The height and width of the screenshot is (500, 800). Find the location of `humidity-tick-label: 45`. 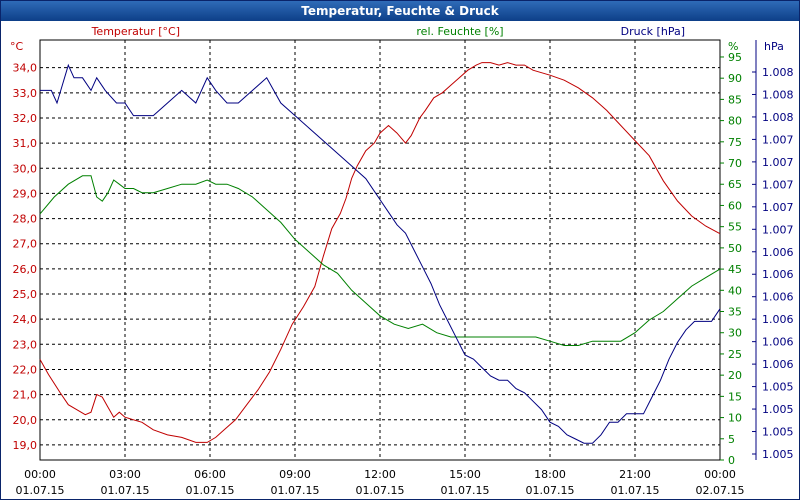

humidity-tick-label: 45 is located at coordinates (735, 269).